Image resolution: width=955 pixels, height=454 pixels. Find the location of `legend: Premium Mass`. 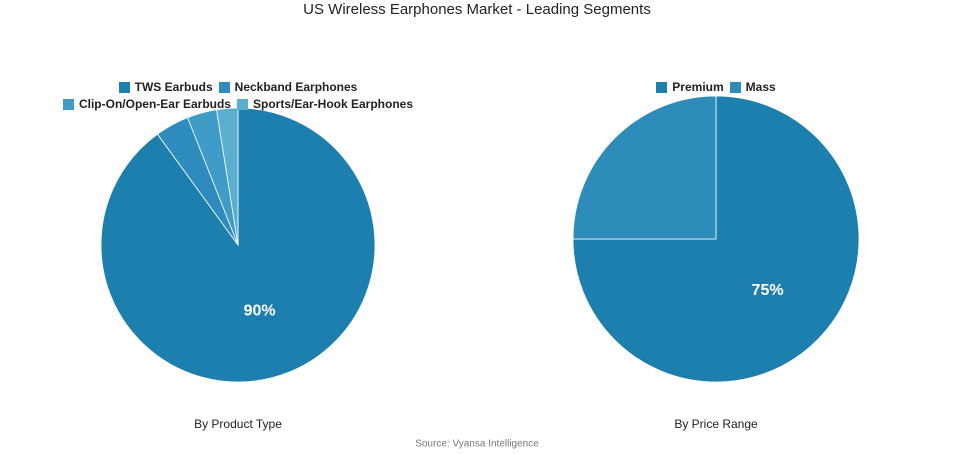

legend: Premium Mass is located at coordinates (716, 87).